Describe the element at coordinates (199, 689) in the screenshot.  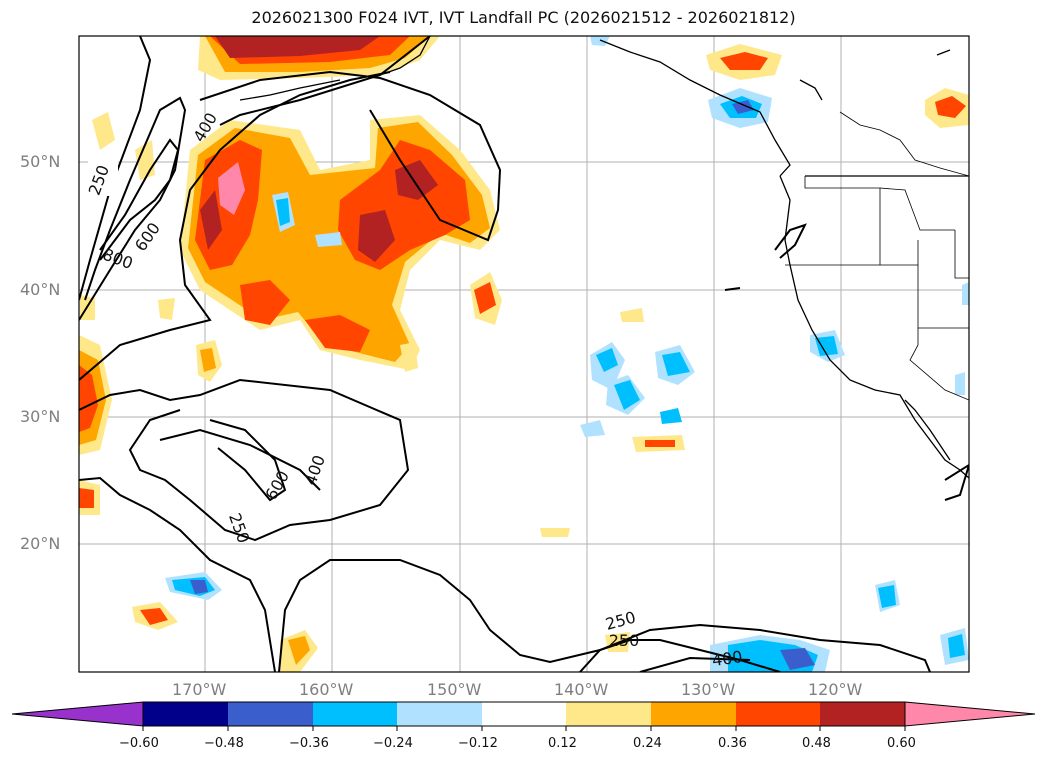
I see `lon-label: 170°W` at that location.